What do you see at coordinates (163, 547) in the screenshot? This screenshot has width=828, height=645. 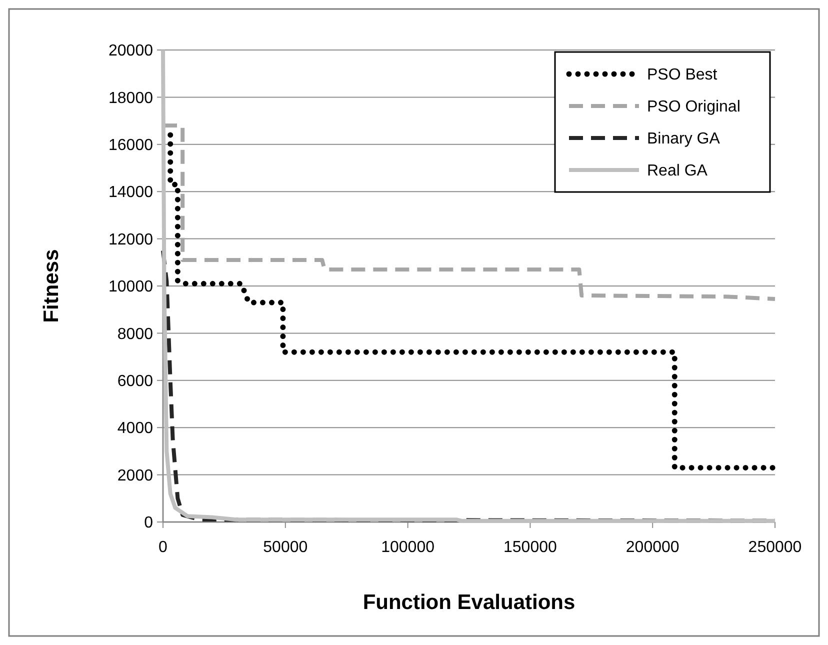 I see `x-tick-label: 0` at bounding box center [163, 547].